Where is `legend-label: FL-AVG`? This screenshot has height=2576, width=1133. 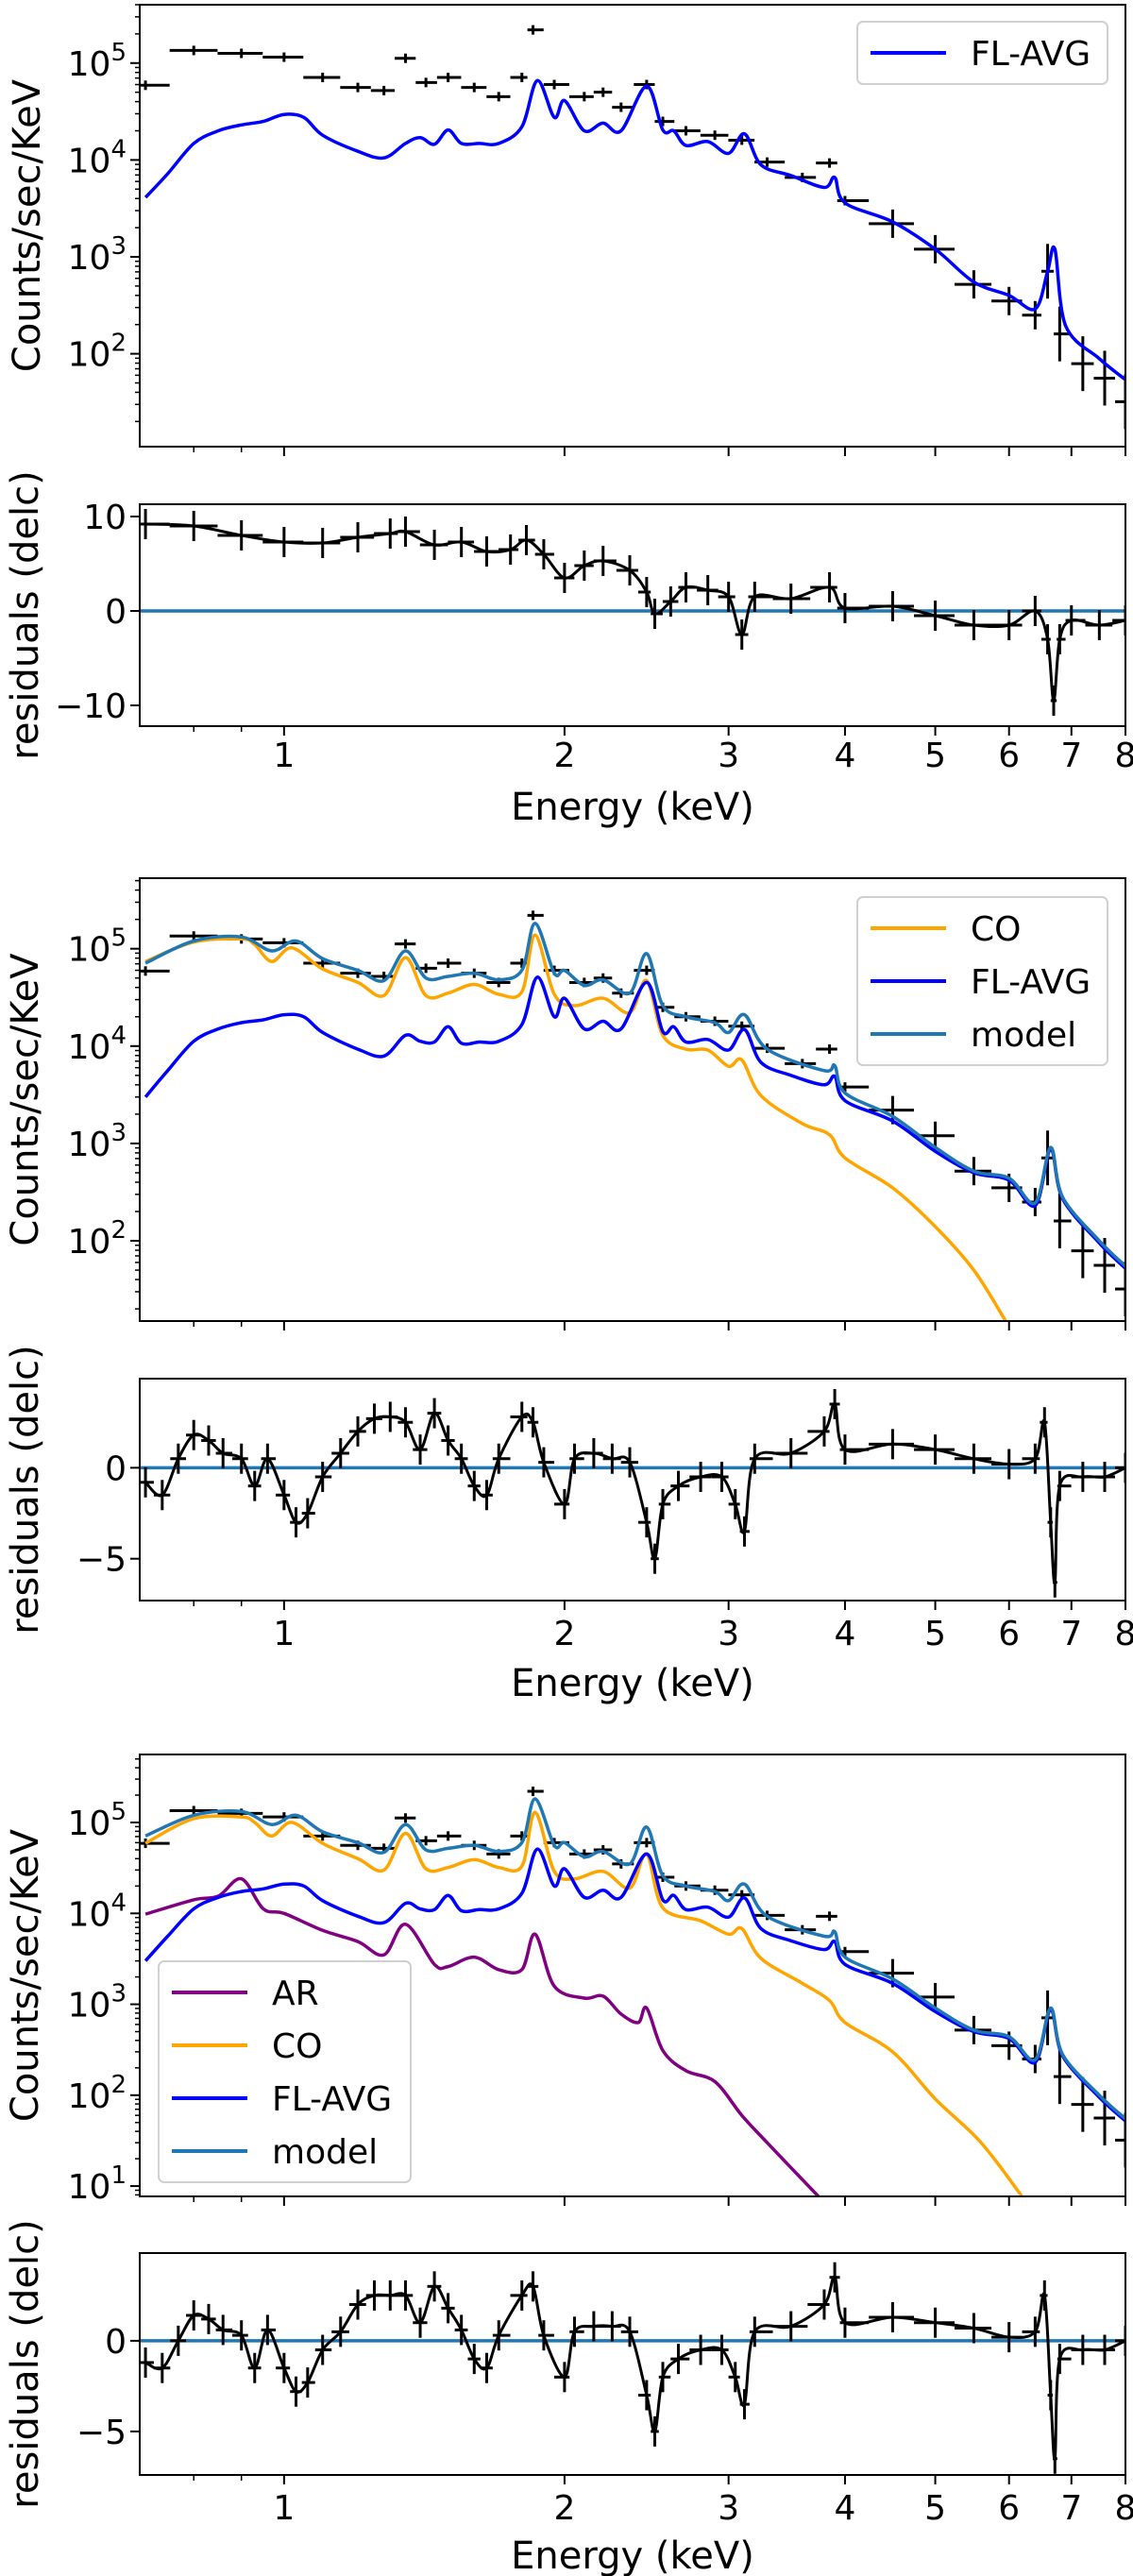 legend-label: FL-AVG is located at coordinates (1031, 982).